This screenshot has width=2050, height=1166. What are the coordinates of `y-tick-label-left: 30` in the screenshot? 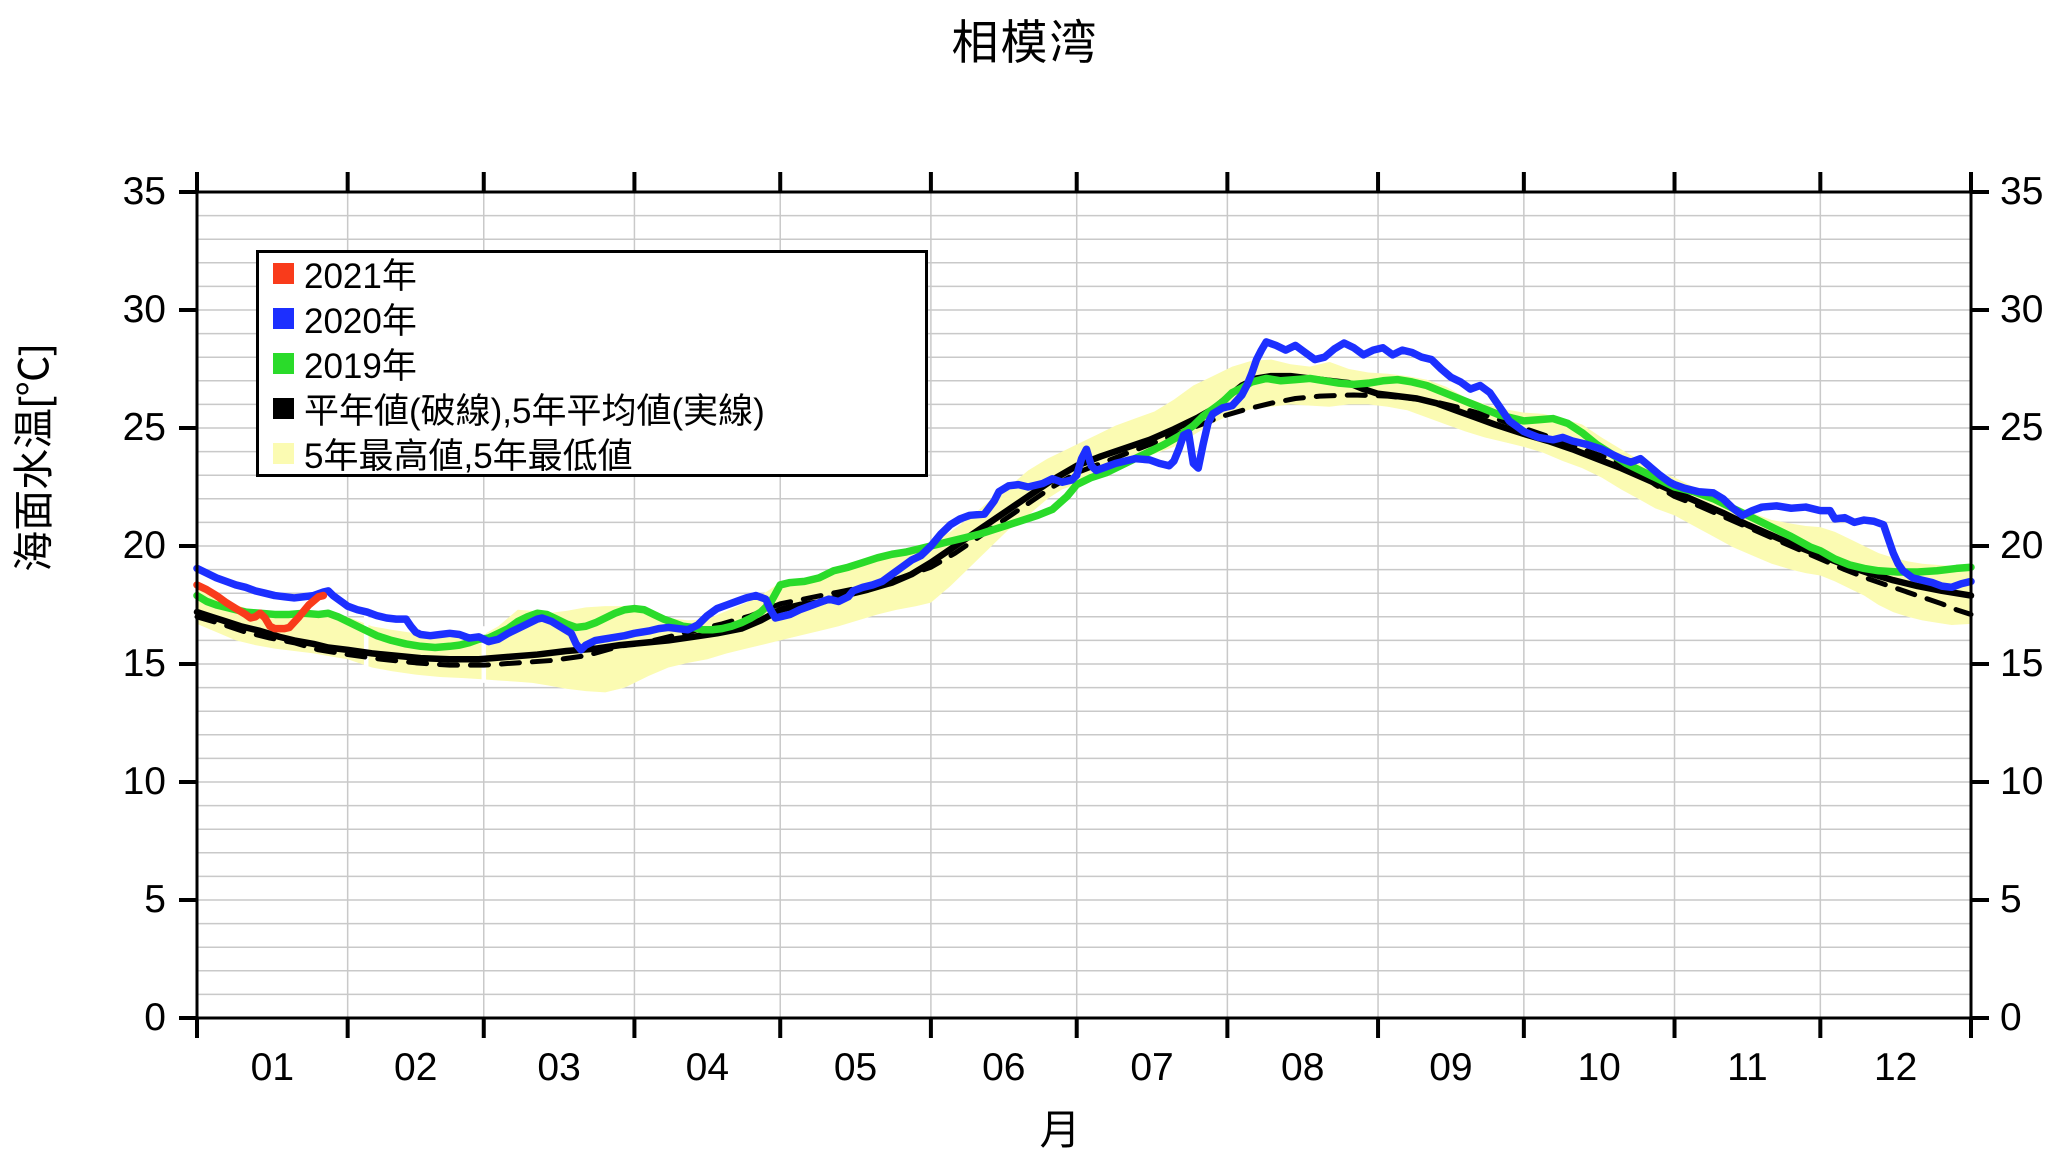 It's located at (144, 309).